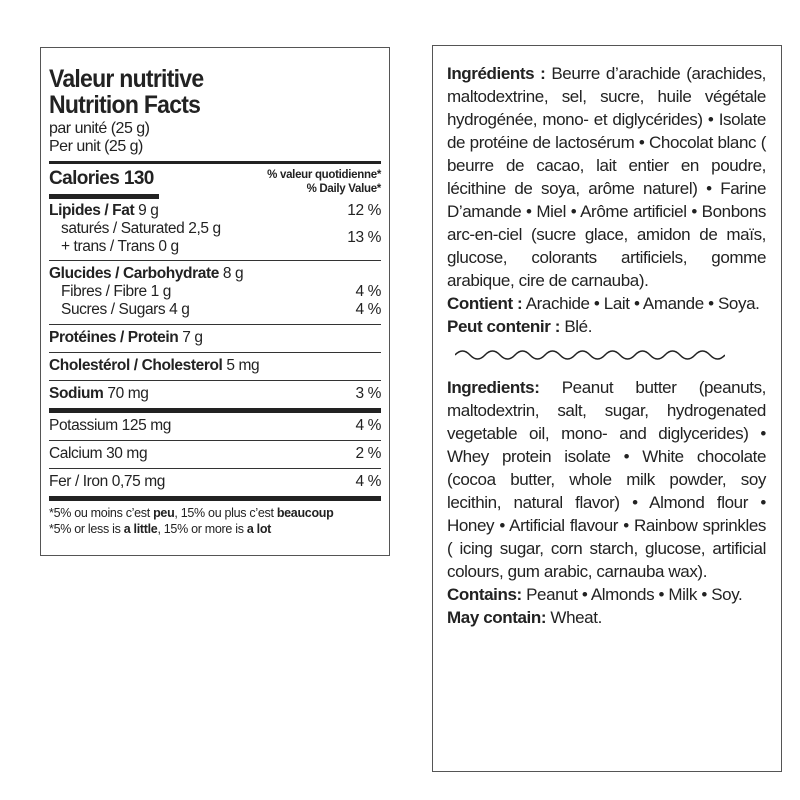  I want to click on ingredients-fr-label: Ingrédients :, so click(496, 73).